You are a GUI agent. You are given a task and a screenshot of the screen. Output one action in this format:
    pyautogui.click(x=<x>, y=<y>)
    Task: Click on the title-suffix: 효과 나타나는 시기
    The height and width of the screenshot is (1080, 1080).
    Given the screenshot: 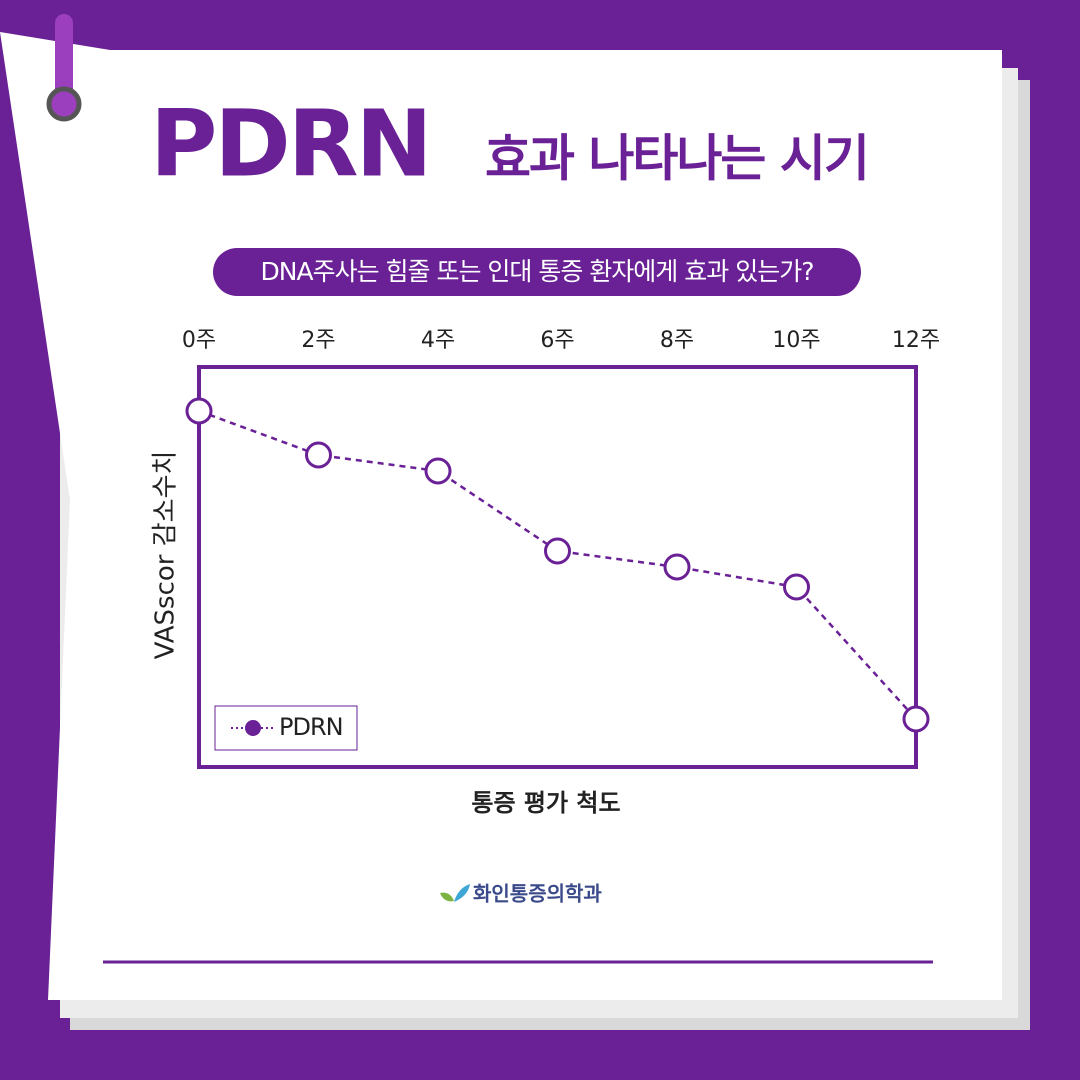 What is the action you would take?
    pyautogui.click(x=676, y=159)
    